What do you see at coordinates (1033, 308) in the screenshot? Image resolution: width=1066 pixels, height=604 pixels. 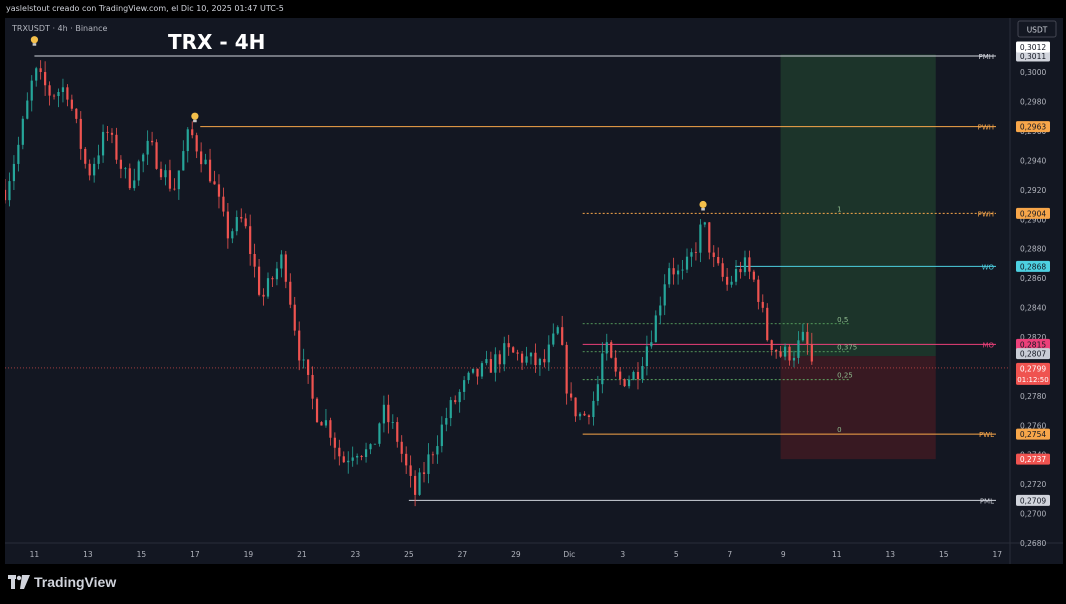 I see `price-tick-label: 0,2840` at bounding box center [1033, 308].